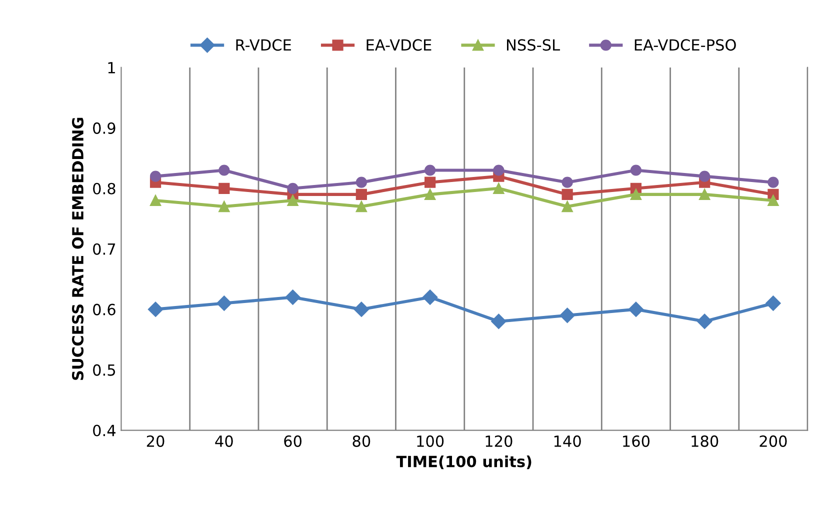 The width and height of the screenshot is (819, 511). I want to click on x-axis-title: TIME(100 units), so click(464, 462).